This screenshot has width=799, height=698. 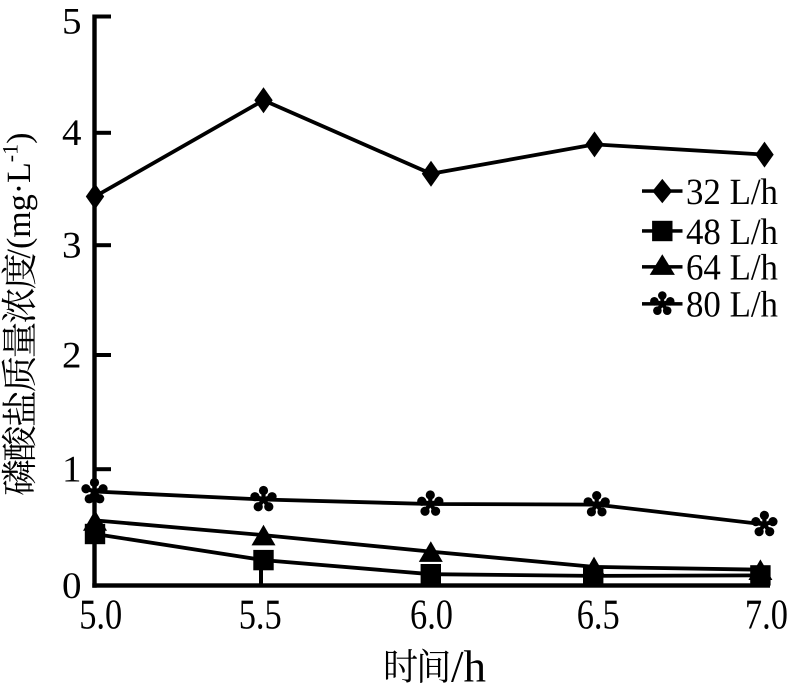 What do you see at coordinates (431, 615) in the screenshot?
I see `svg-text: 6.0` at bounding box center [431, 615].